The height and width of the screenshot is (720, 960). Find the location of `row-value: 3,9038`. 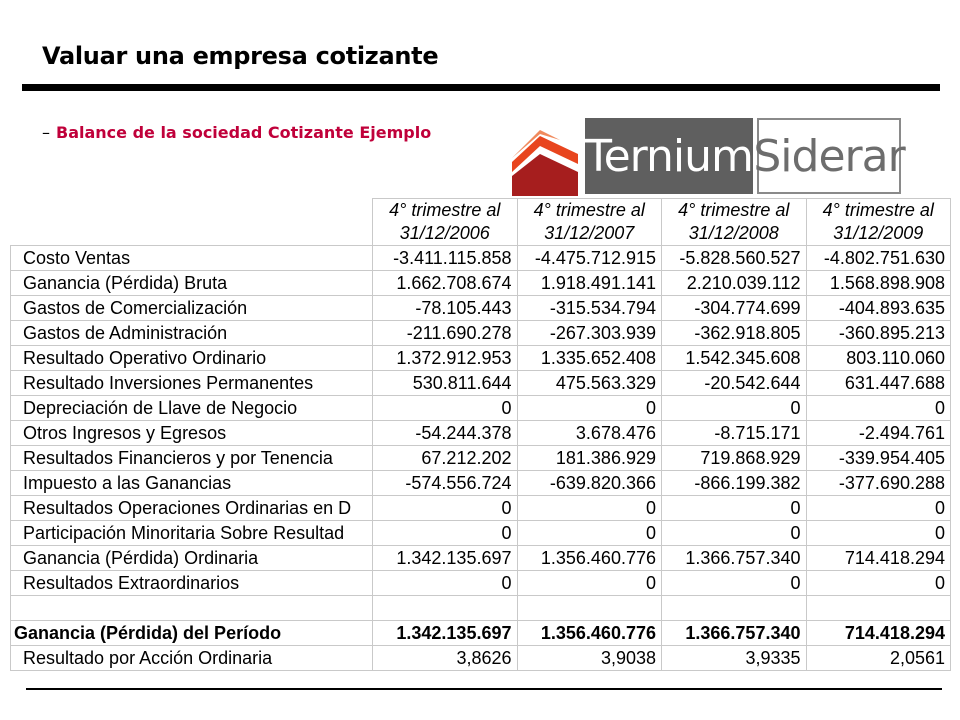

row-value: 3,9038 is located at coordinates (589, 658).